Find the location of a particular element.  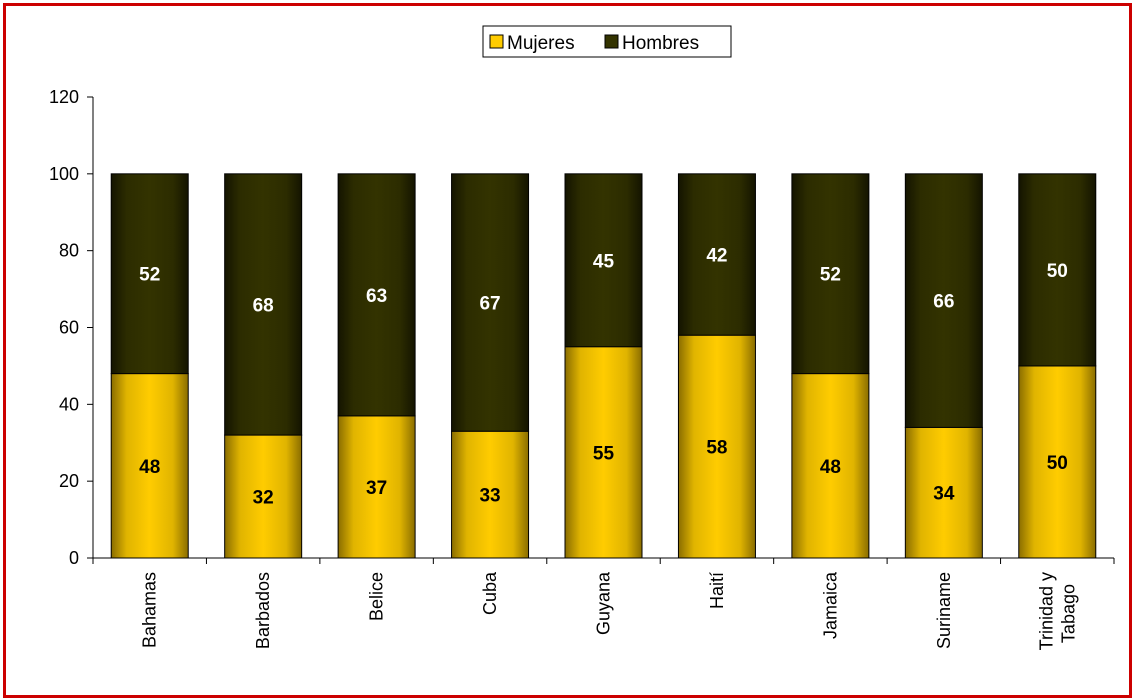

x-category-label: Trinidad y Tabago is located at coordinates (1057, 611).